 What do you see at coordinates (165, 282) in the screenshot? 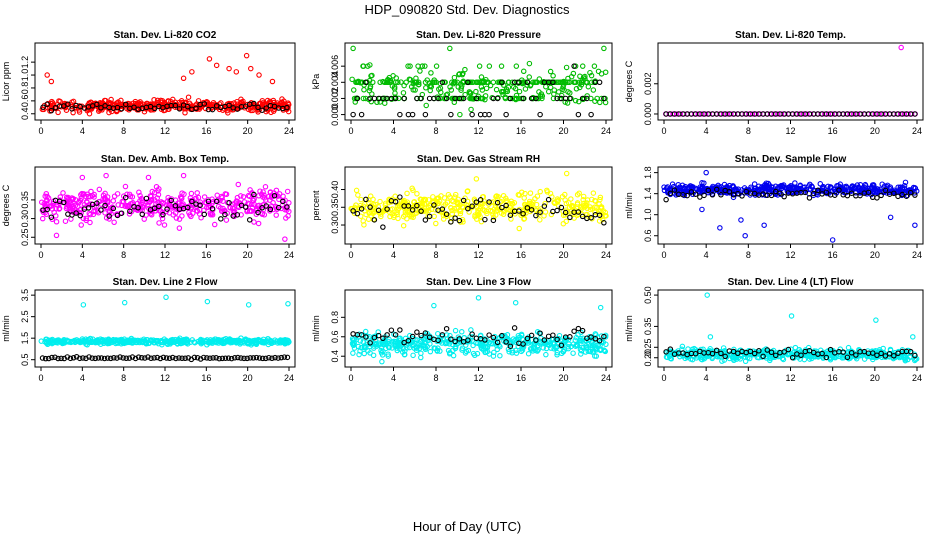
I see `panel-title: Stan. Dev. Line 2 Flow` at bounding box center [165, 282].